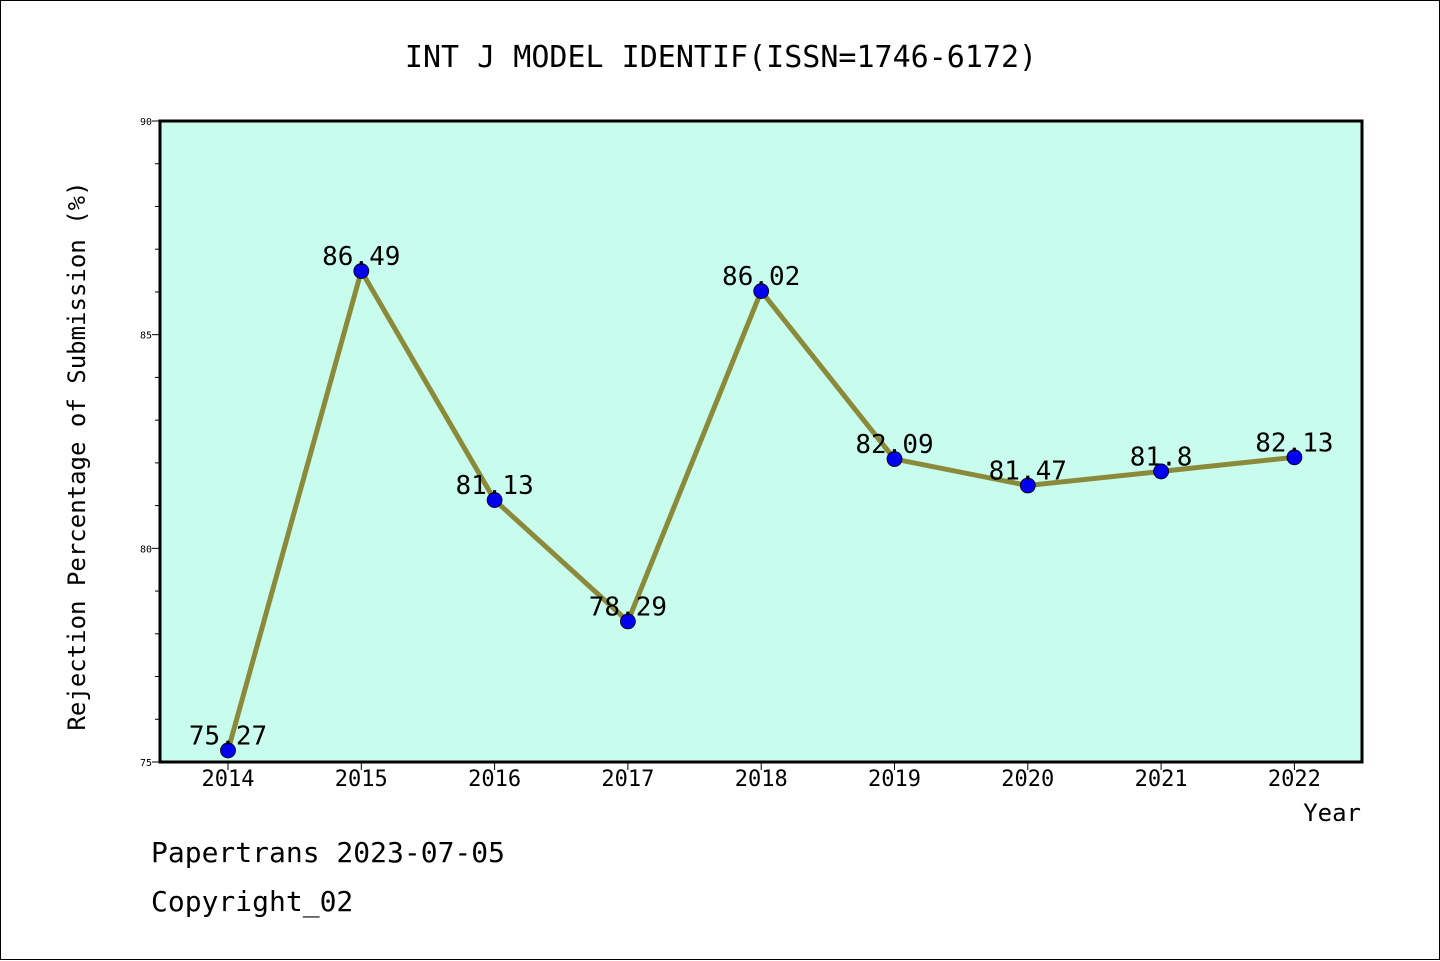 This screenshot has width=1440, height=961. What do you see at coordinates (146, 549) in the screenshot?
I see `y-tick-label: 80` at bounding box center [146, 549].